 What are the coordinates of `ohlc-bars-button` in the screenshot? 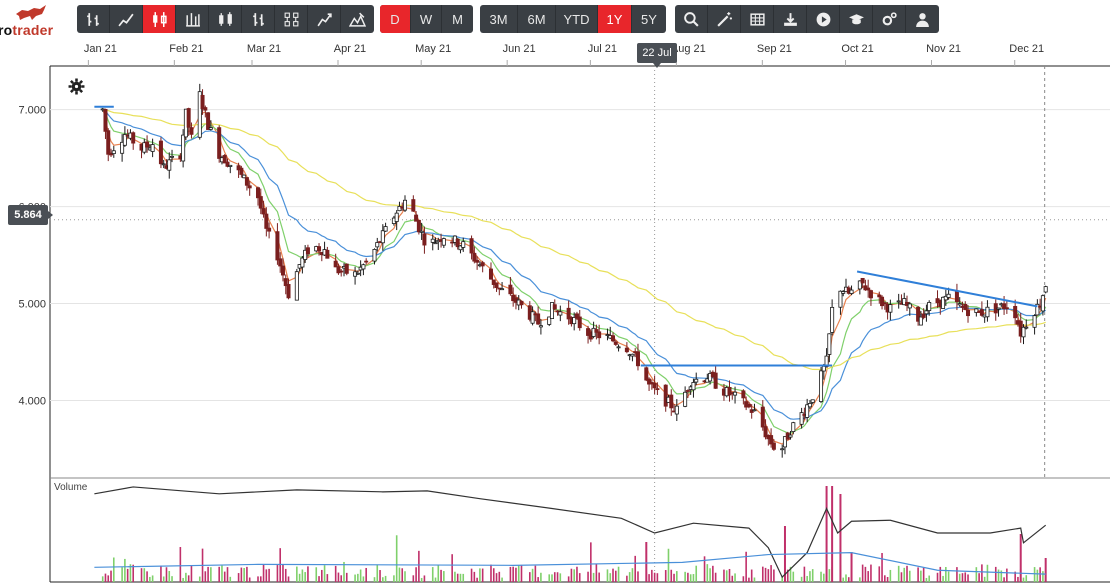 It's located at (93, 19).